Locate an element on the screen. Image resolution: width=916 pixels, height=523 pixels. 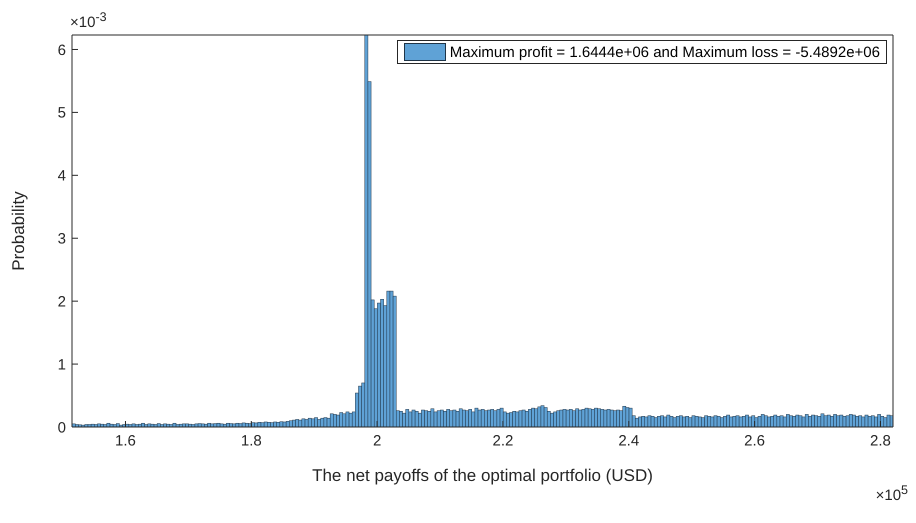
text: ×10$^{-3}$ is located at coordinates (88, 20).